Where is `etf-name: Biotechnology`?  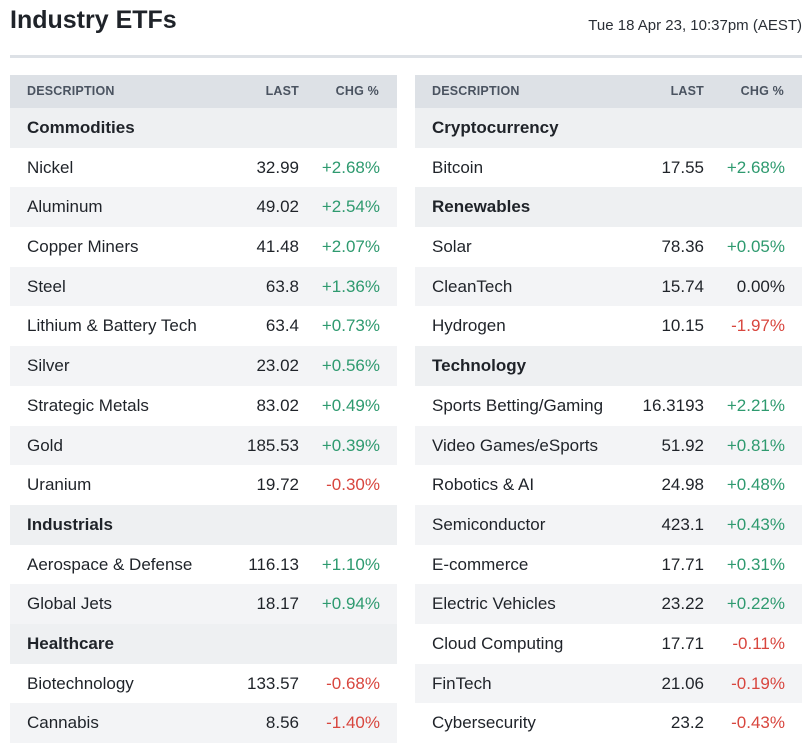
etf-name: Biotechnology is located at coordinates (80, 683).